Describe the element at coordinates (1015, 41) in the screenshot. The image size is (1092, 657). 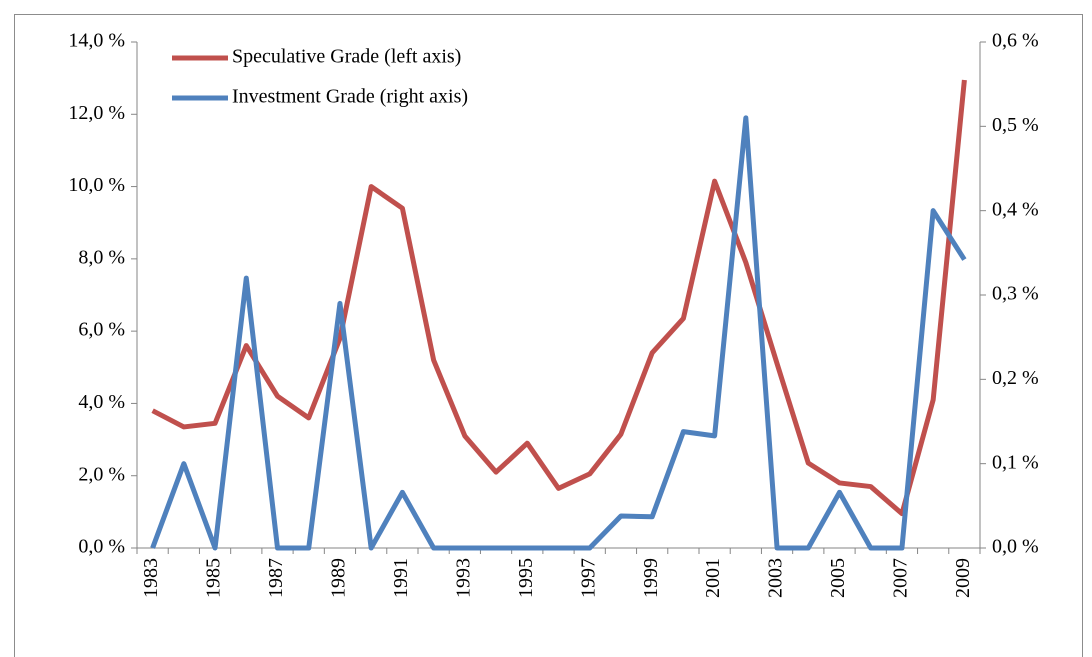
I see `y2-tick-label: 0,6 %` at that location.